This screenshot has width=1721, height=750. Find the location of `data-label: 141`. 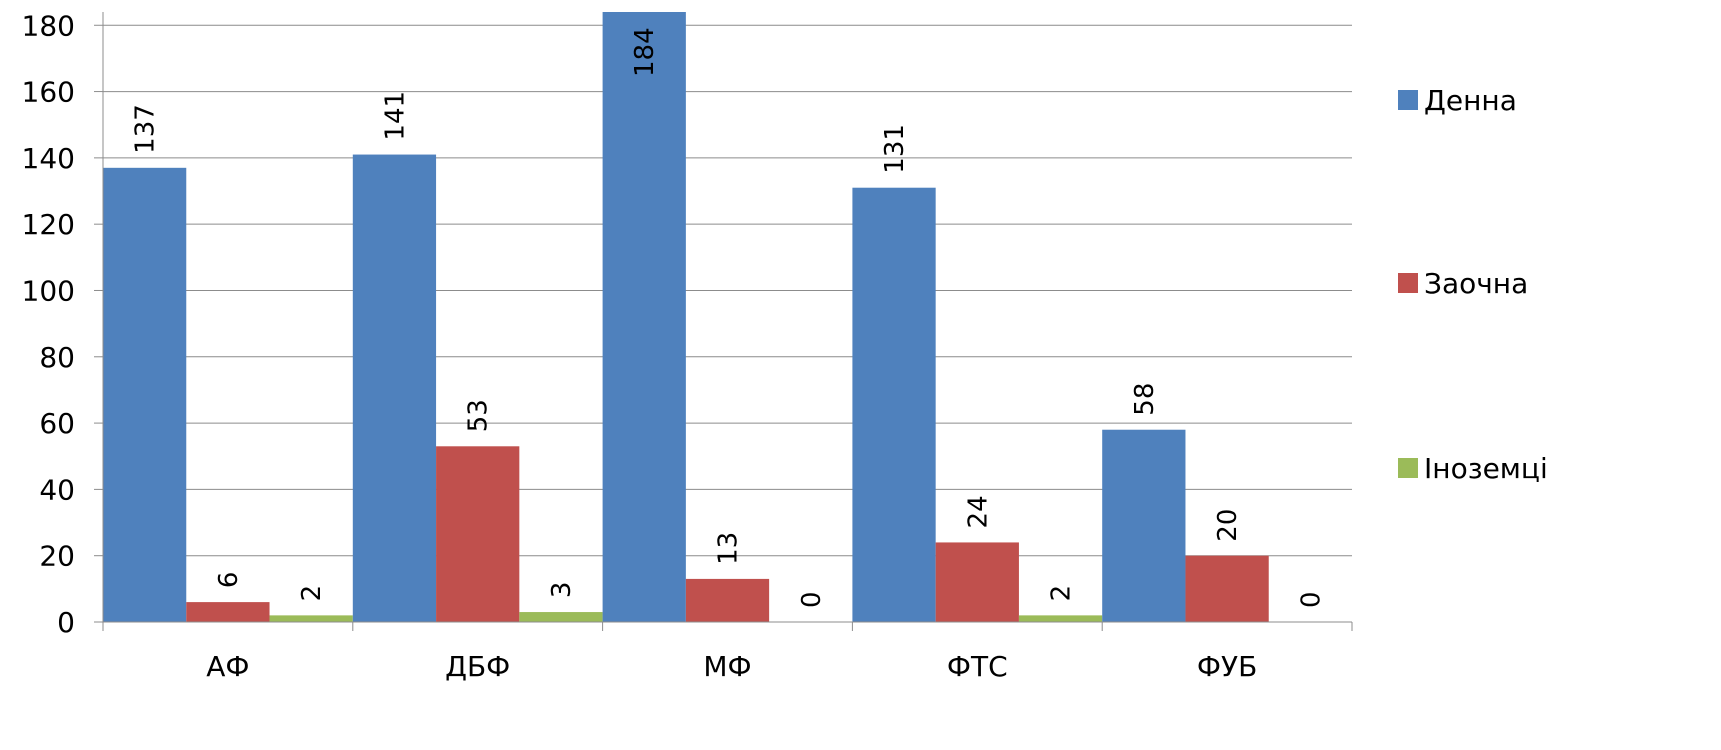

data-label: 141 is located at coordinates (395, 116).